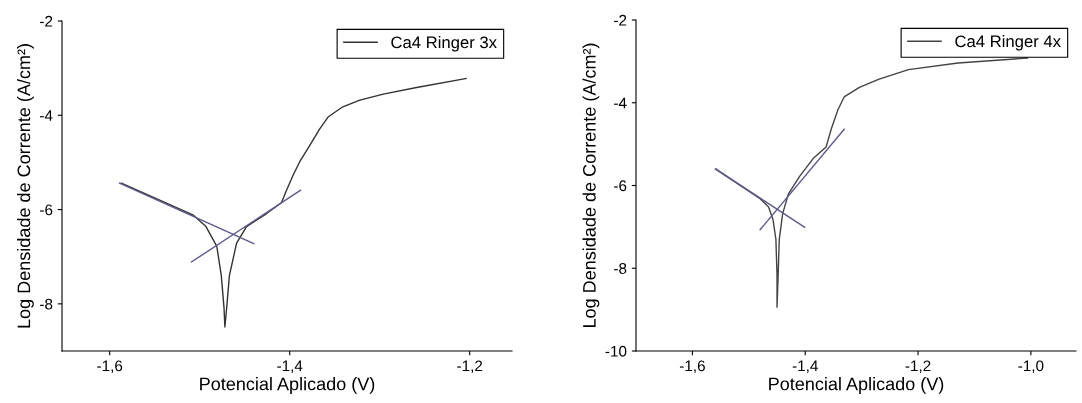 The image size is (1082, 403). I want to click on legend-label: Ca4 Ringer 4x, so click(1008, 43).